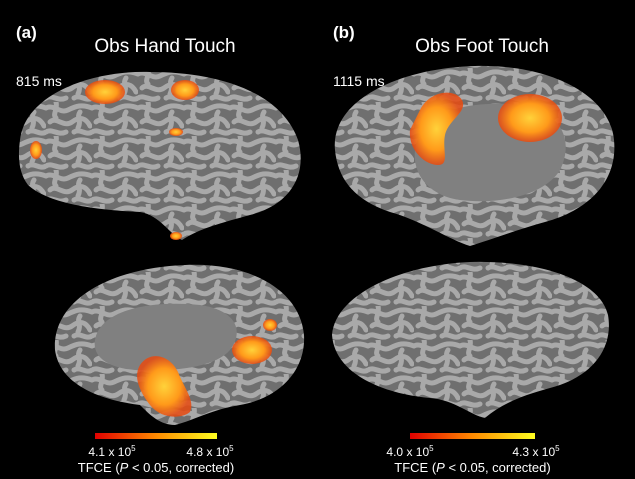  Describe the element at coordinates (344, 32) in the screenshot. I see `panel-label: (b)` at that location.